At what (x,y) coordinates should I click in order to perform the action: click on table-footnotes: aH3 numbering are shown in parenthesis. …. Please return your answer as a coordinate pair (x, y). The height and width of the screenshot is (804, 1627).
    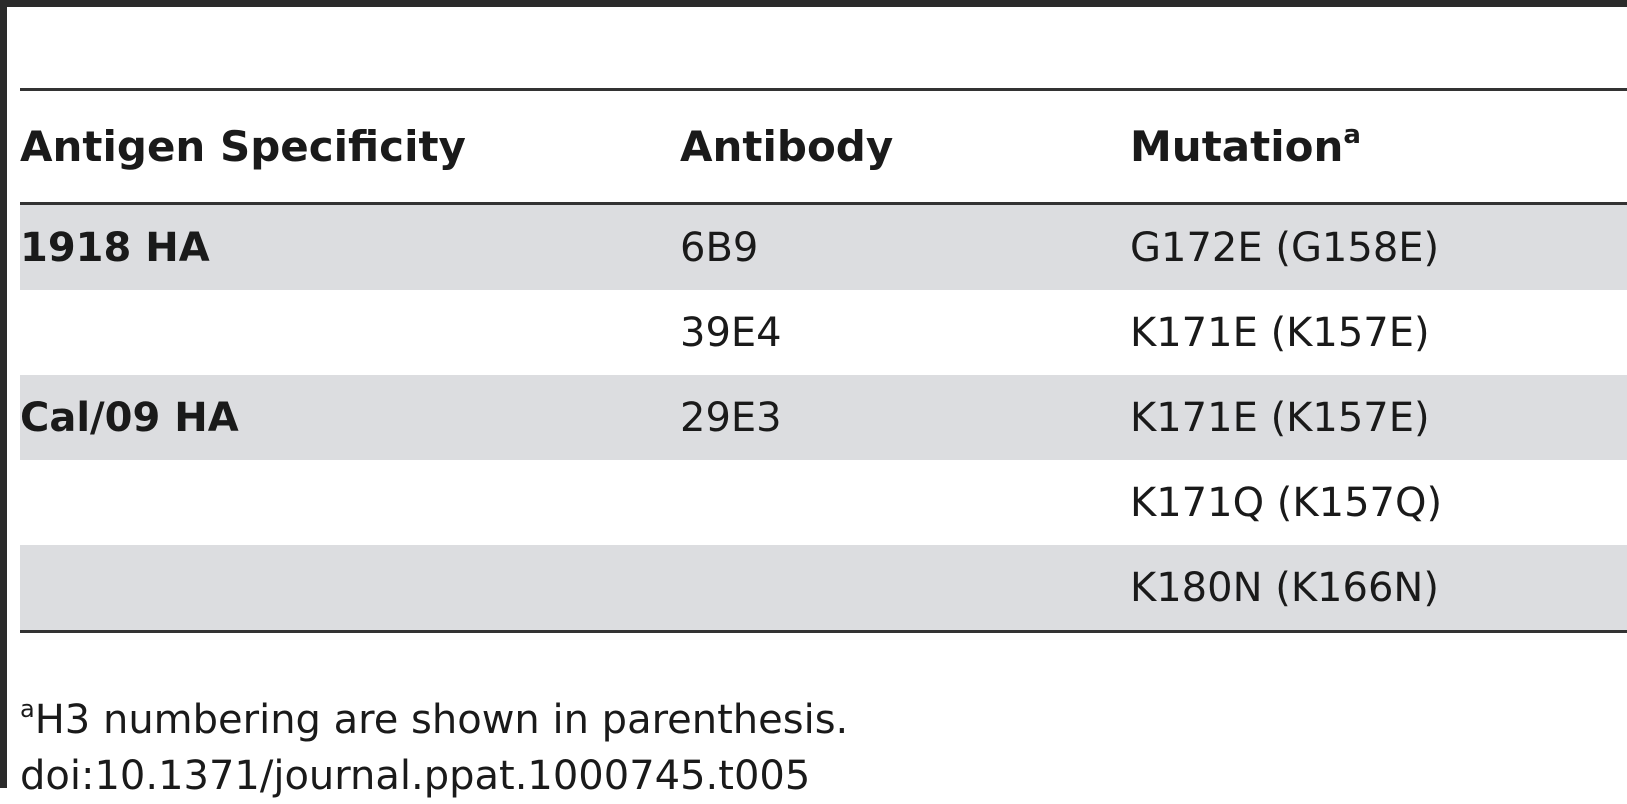
    Looking at the image, I should click on (434, 748).